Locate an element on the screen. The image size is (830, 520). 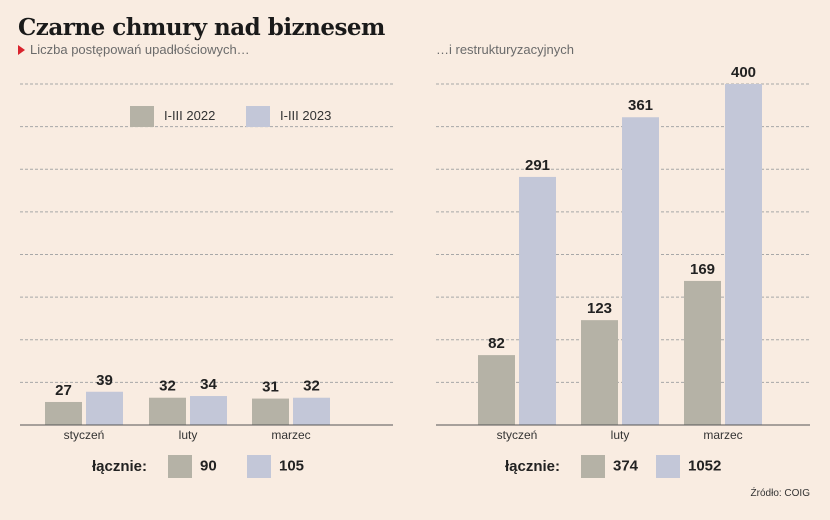
data-label: 361 is located at coordinates (640, 105).